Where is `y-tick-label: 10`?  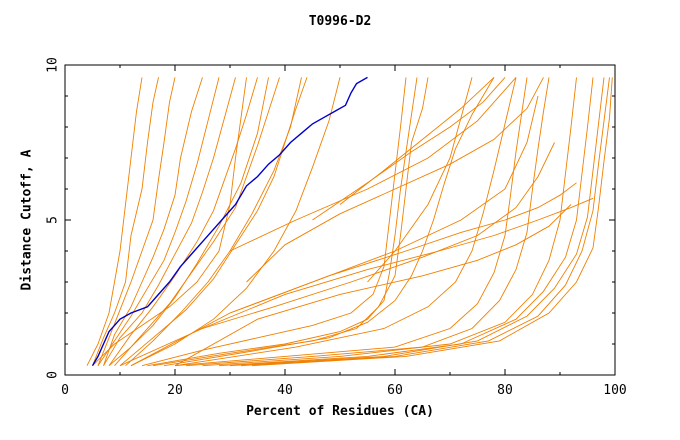 y-tick-label: 10 is located at coordinates (53, 65).